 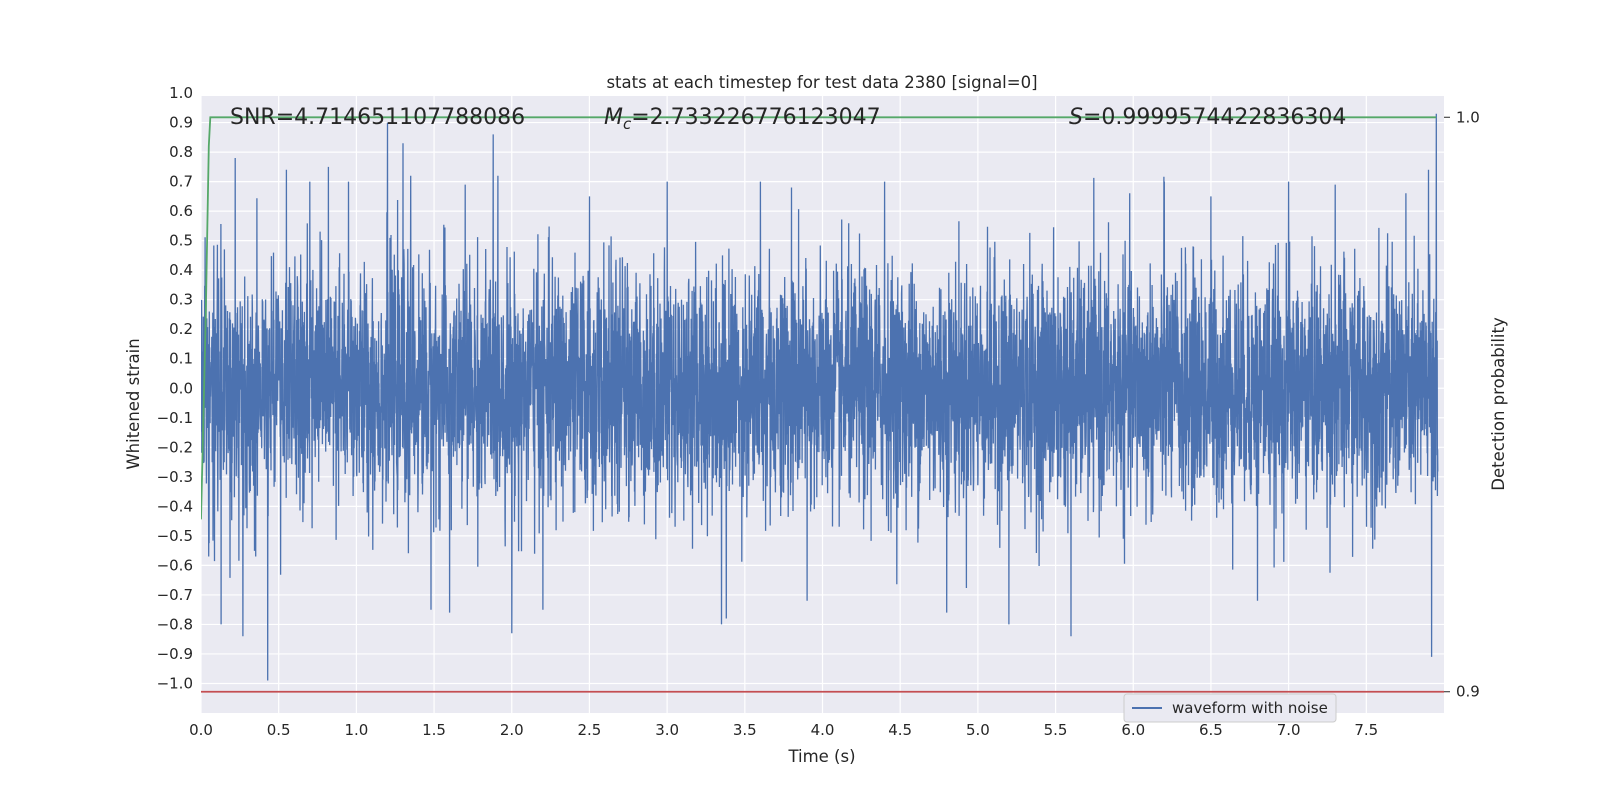 What do you see at coordinates (377, 117) in the screenshot?
I see `snr-annotation: SNR=4.714651107788086` at bounding box center [377, 117].